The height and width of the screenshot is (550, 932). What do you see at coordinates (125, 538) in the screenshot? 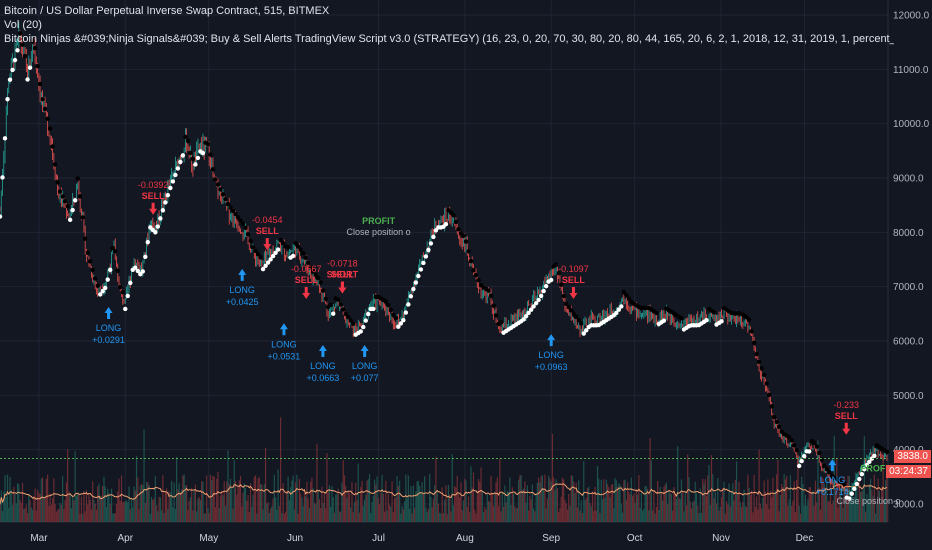
I see `month-label: Apr` at bounding box center [125, 538].